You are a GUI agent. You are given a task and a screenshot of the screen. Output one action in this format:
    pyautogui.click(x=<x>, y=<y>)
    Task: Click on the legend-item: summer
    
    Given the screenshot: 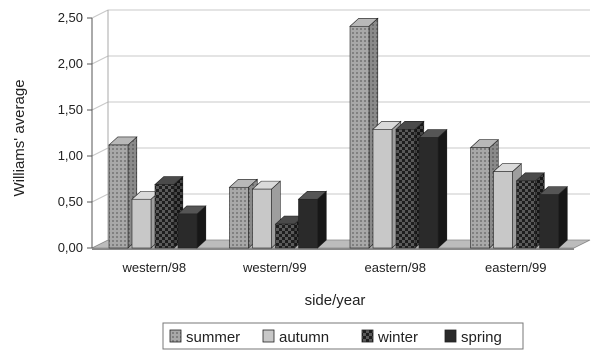 What is the action you would take?
    pyautogui.click(x=204, y=337)
    